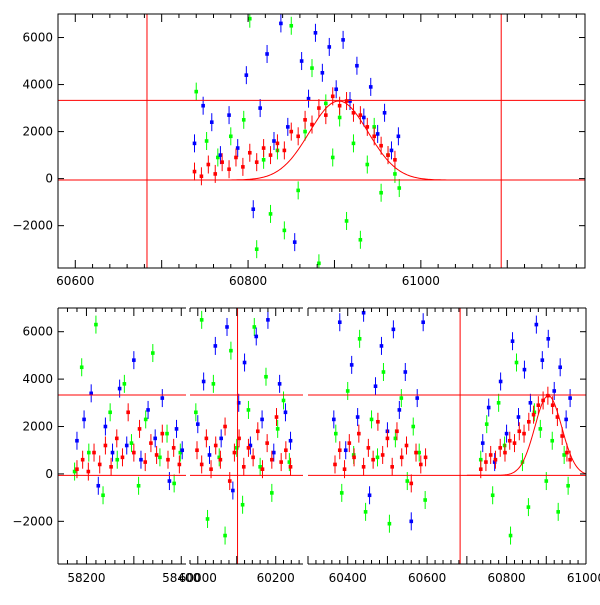 The width and height of the screenshot is (600, 605). Describe the element at coordinates (37, 332) in the screenshot. I see `y-tick-label-4: 6000` at that location.